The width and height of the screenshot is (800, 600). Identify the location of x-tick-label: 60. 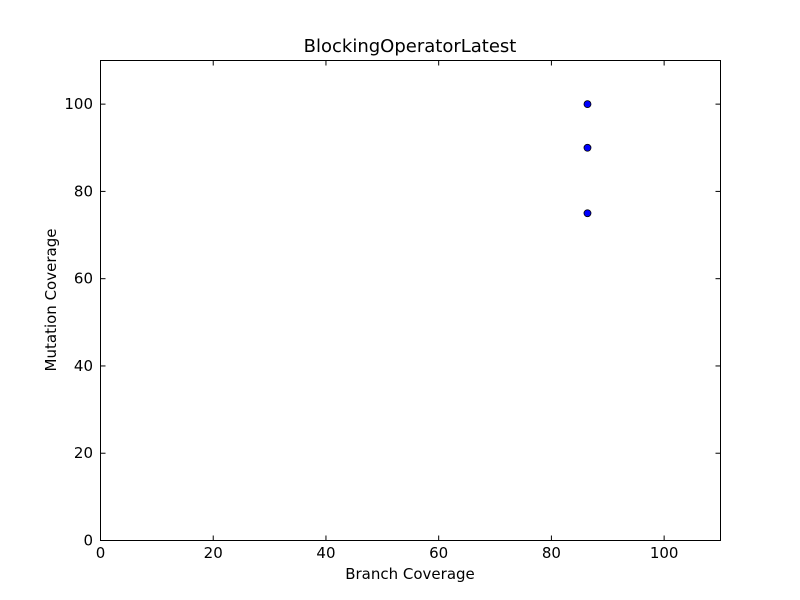
(438, 553).